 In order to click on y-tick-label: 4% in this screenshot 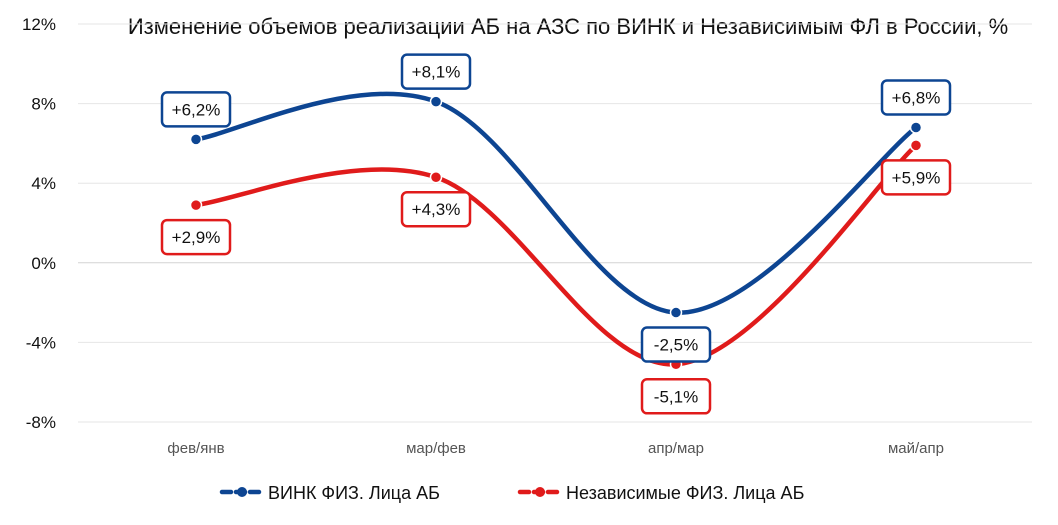, I will do `click(43, 183)`.